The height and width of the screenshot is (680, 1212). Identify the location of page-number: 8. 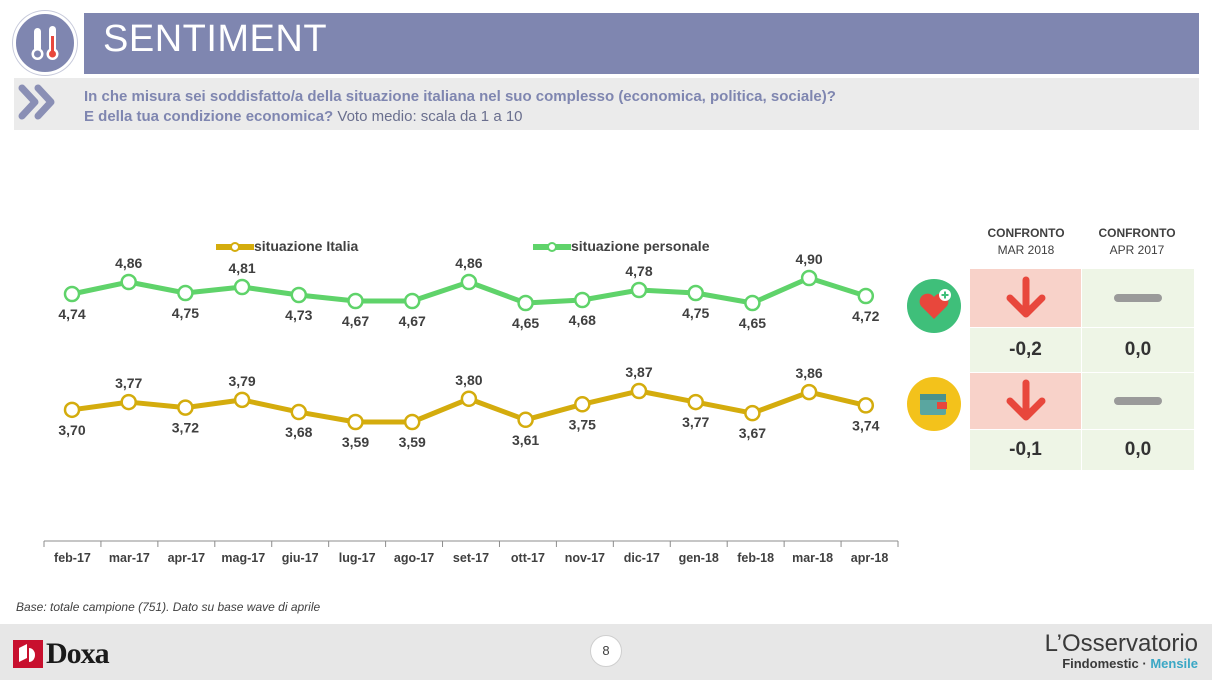
(606, 651).